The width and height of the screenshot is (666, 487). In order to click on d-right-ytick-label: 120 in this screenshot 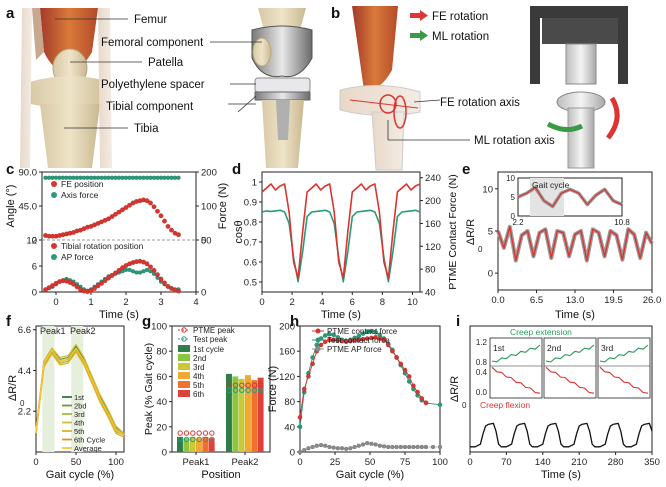, I will do `click(433, 247)`.